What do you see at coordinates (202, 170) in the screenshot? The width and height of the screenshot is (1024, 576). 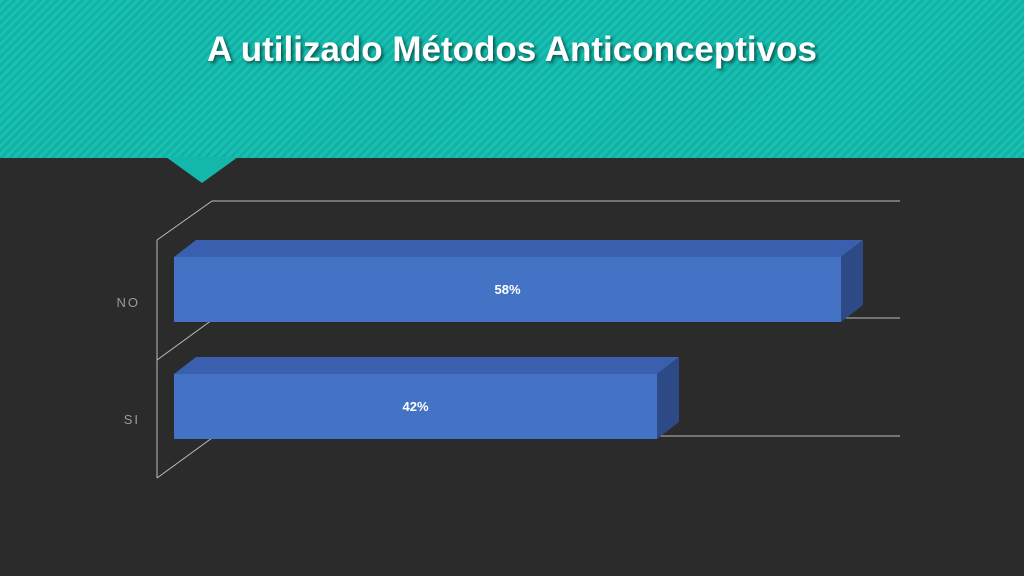 I see `banner-notch` at bounding box center [202, 170].